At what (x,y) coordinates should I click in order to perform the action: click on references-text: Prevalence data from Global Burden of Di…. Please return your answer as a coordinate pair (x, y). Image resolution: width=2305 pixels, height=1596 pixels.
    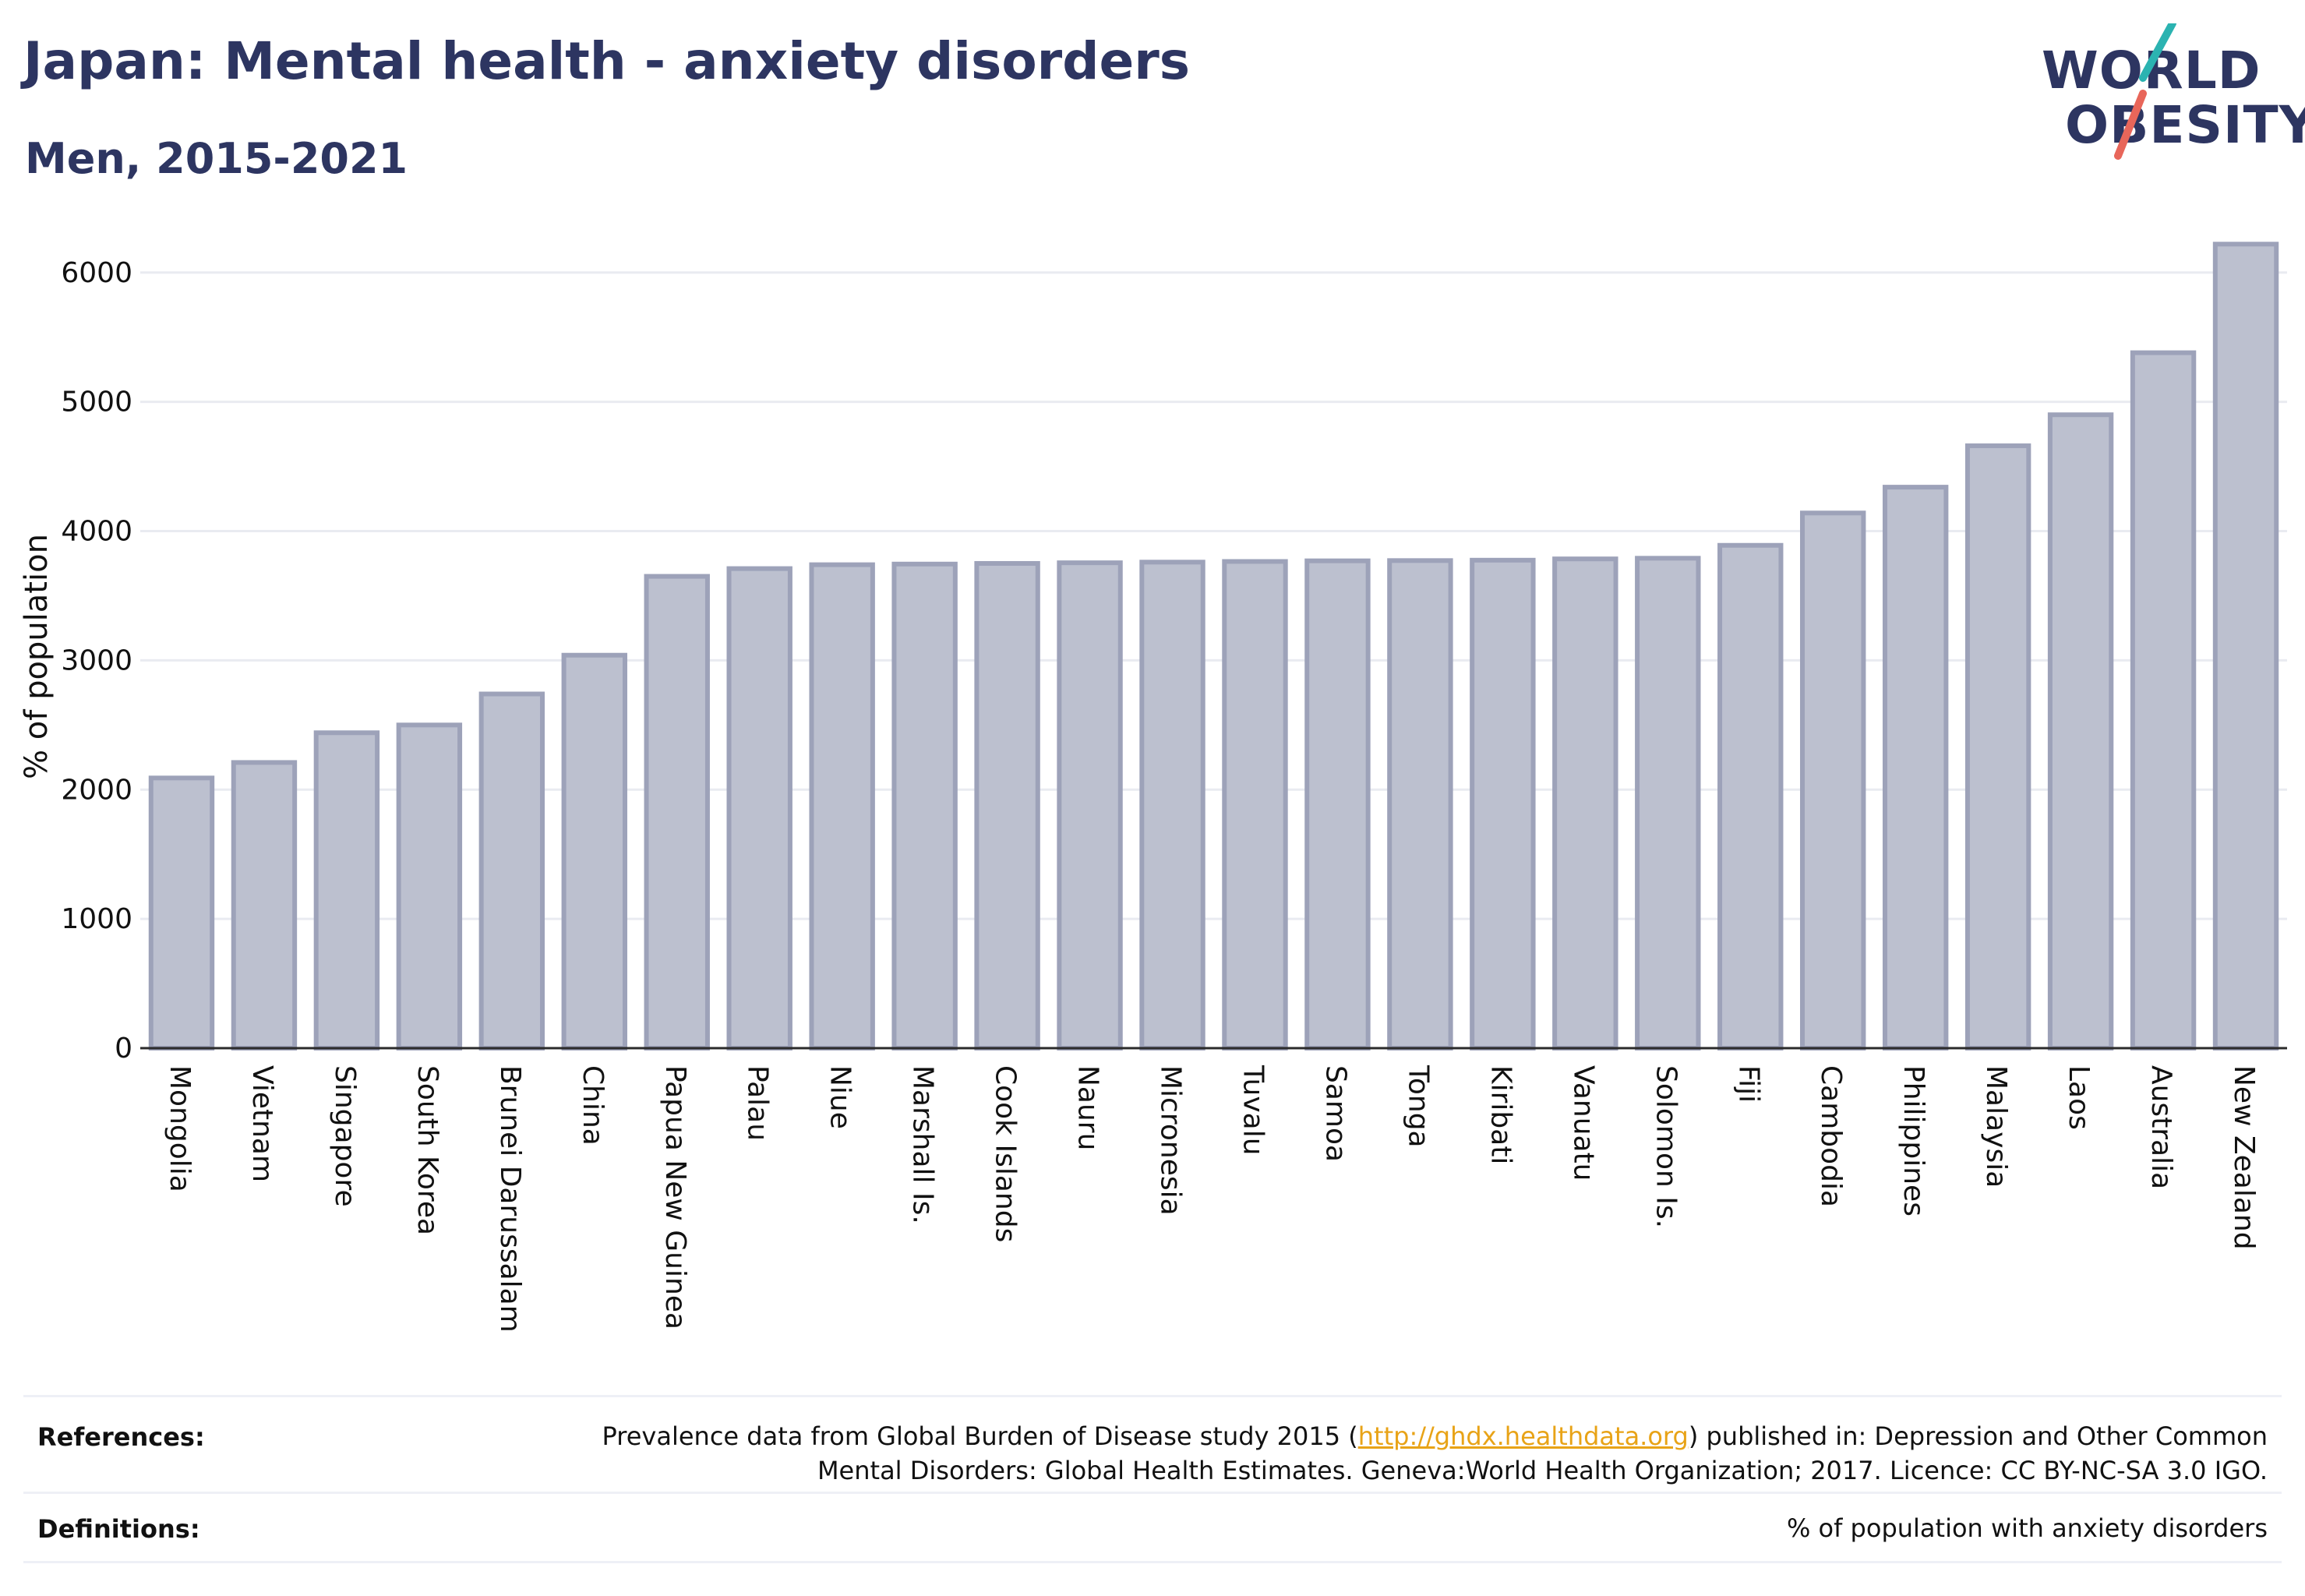
    Looking at the image, I should click on (1435, 1453).